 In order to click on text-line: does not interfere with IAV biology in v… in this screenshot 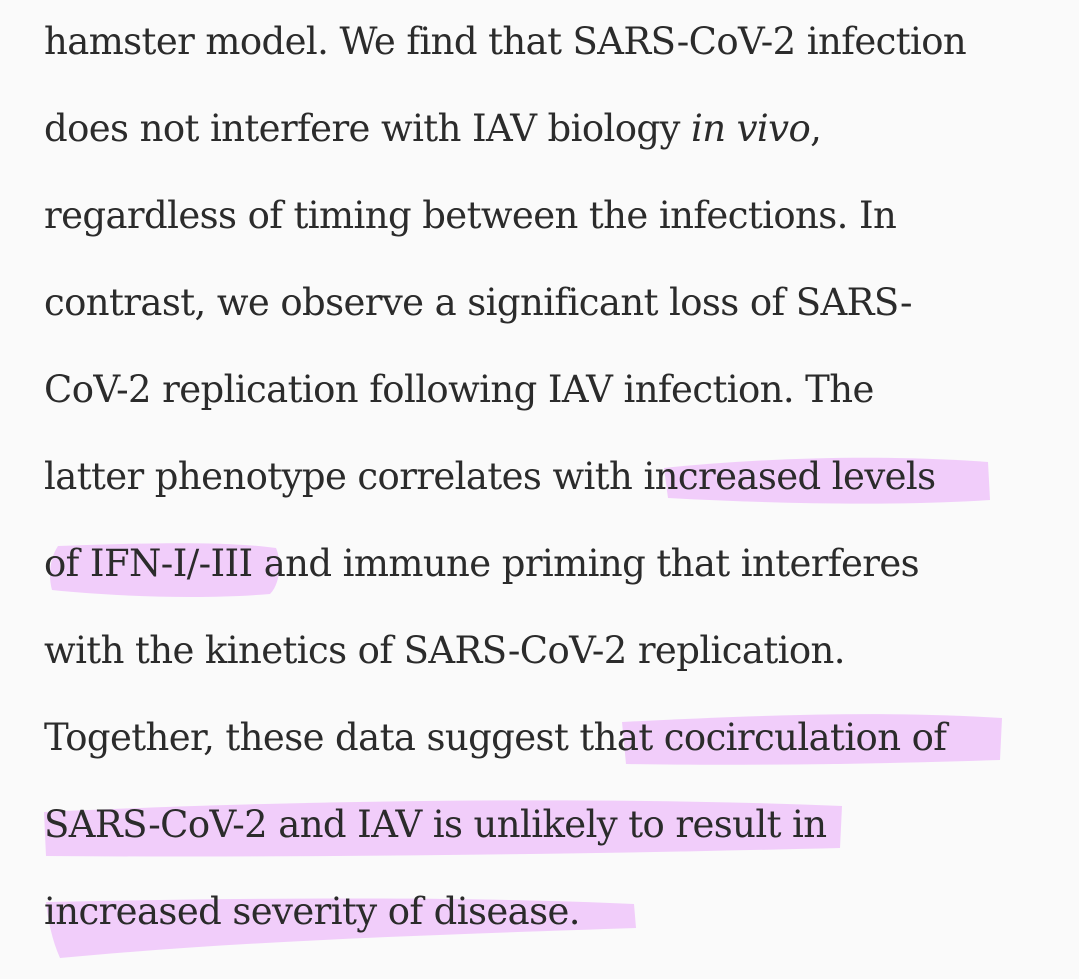, I will do `click(433, 129)`.